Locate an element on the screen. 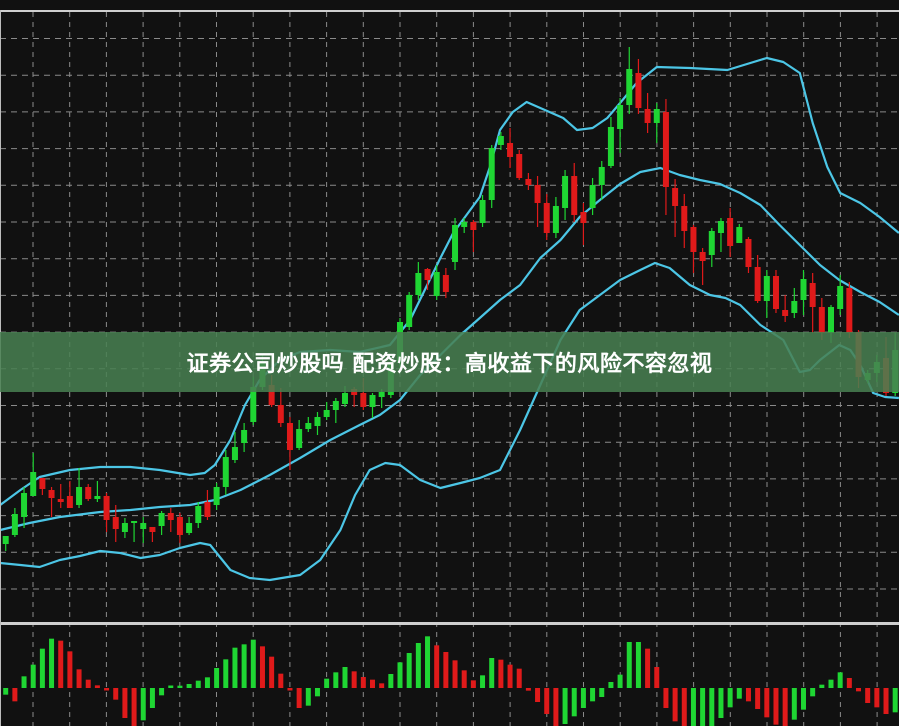 This screenshot has height=726, width=899. top-border is located at coordinates (449, 11).